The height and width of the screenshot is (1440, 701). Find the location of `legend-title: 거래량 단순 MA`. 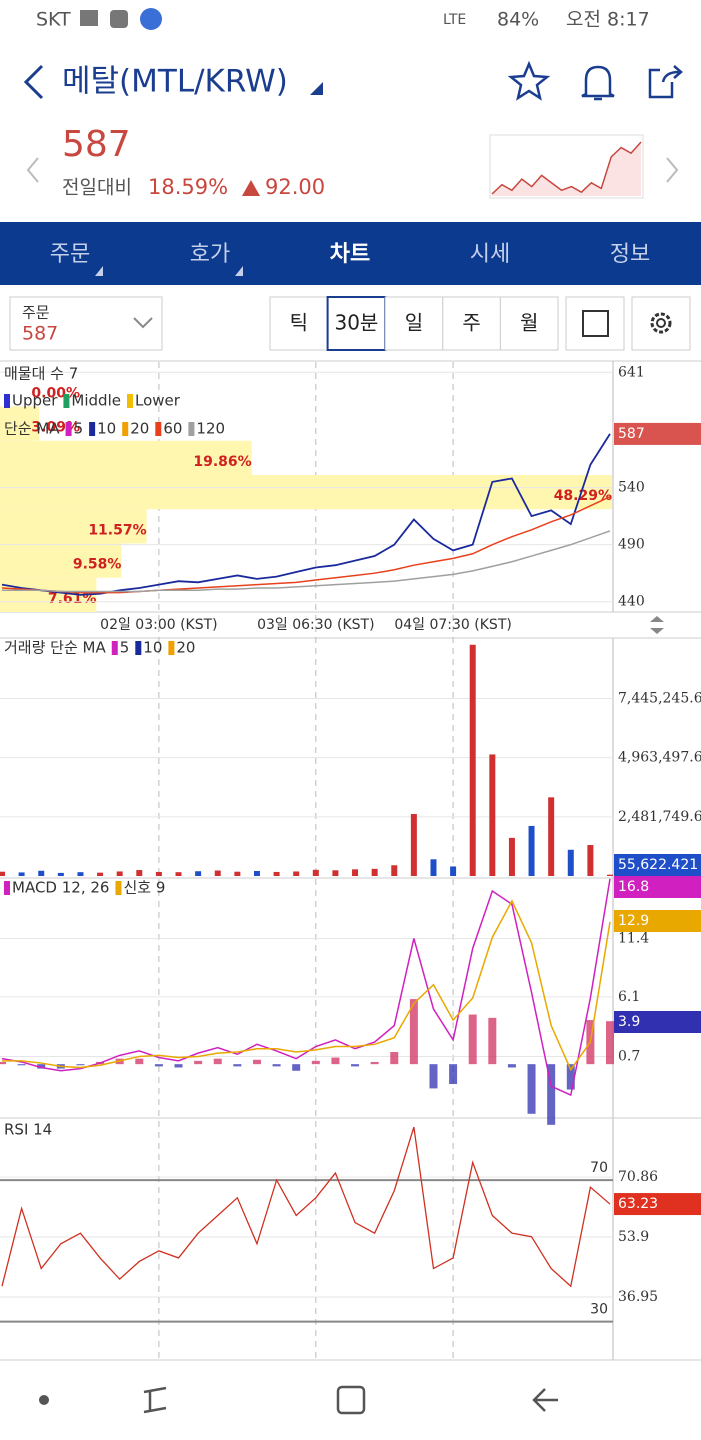

legend-title: 거래량 단순 MA is located at coordinates (55, 648).